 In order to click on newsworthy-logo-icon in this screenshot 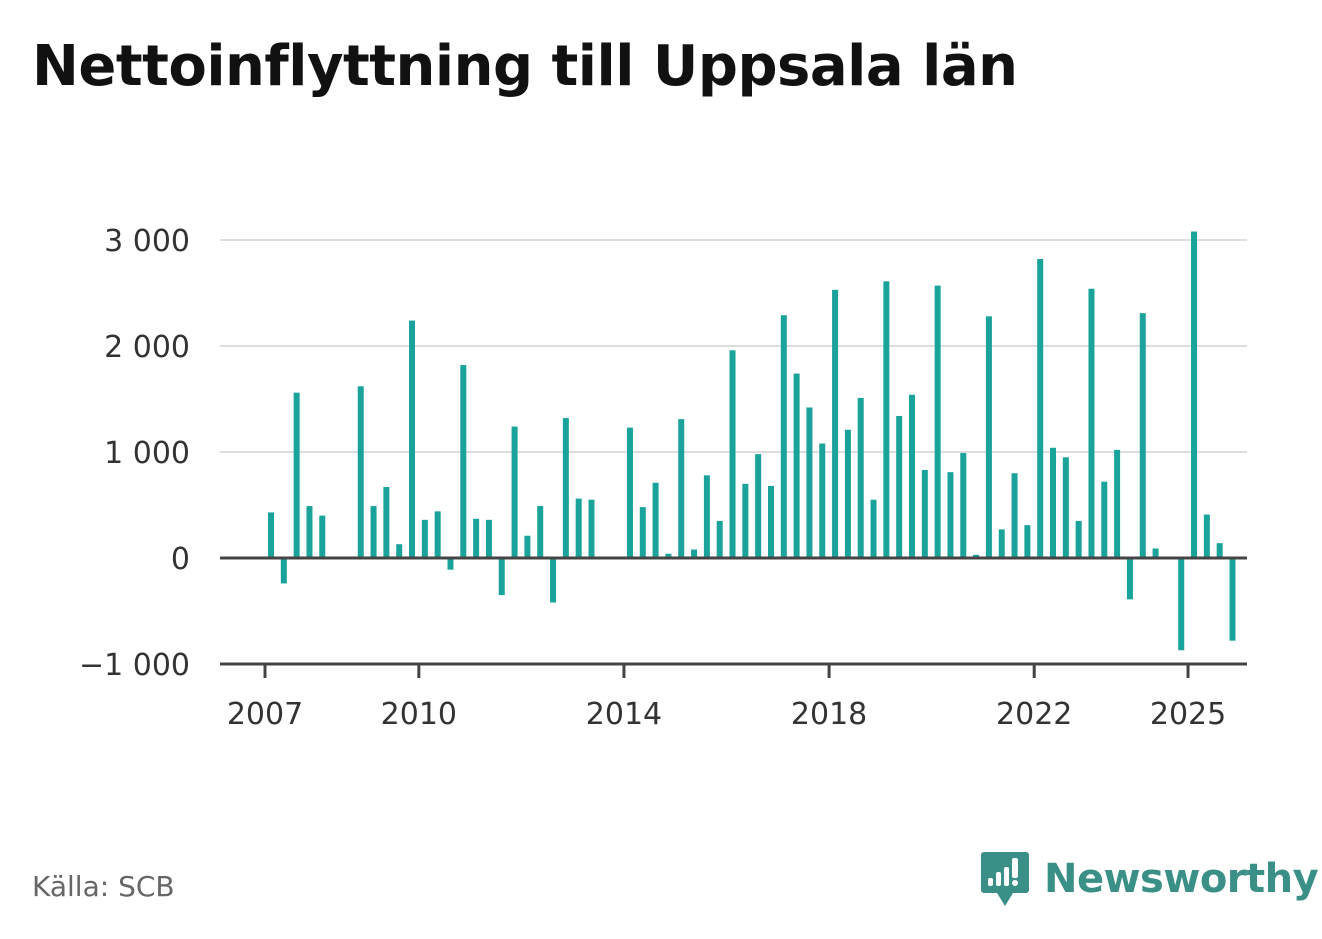, I will do `click(1005, 879)`.